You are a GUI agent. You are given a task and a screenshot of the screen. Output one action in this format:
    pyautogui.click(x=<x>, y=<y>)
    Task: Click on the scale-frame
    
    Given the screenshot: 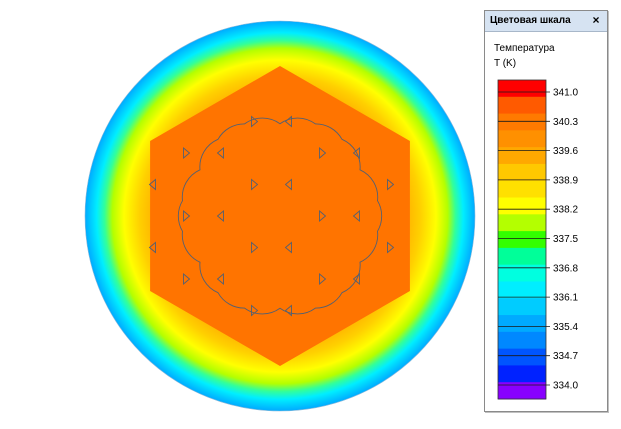 What is the action you would take?
    pyautogui.click(x=522, y=239)
    